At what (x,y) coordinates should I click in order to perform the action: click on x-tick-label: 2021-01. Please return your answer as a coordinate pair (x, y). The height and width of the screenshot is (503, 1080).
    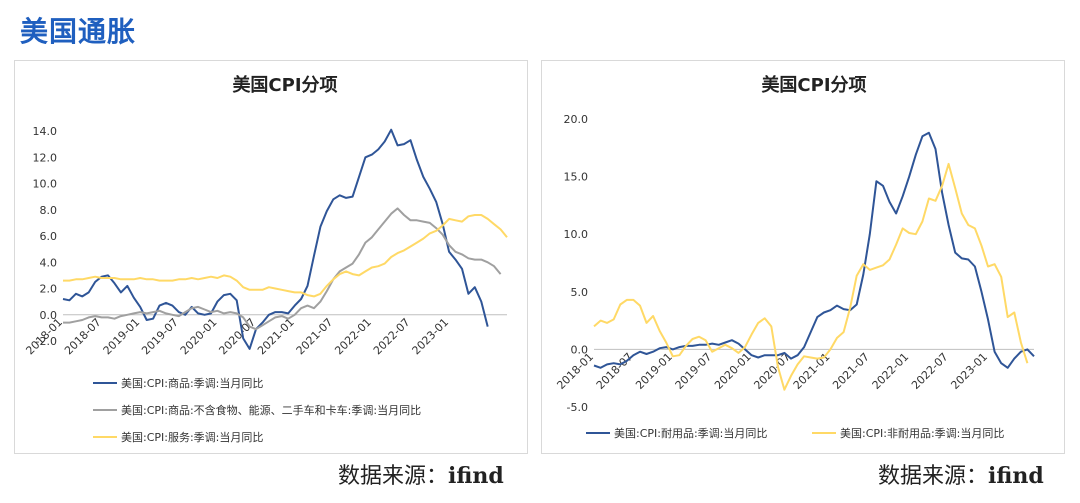
    Looking at the image, I should click on (276, 337).